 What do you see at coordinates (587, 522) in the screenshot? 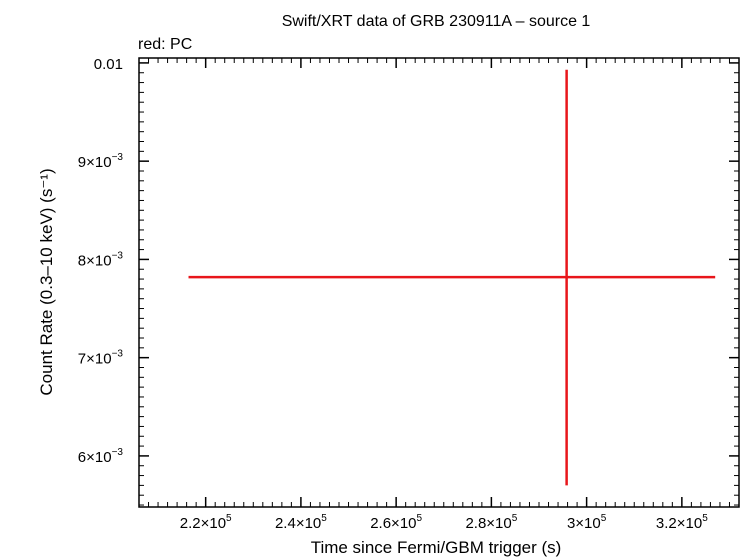
I see `x-tick-label: 3×10⁵` at bounding box center [587, 522].